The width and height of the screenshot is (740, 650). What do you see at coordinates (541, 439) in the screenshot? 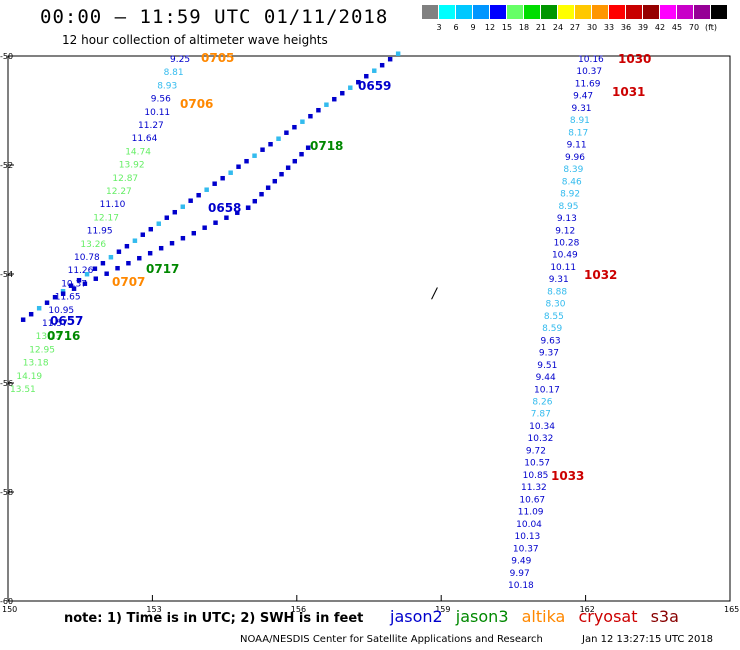
I see `swh-value: 10.32` at bounding box center [541, 439].